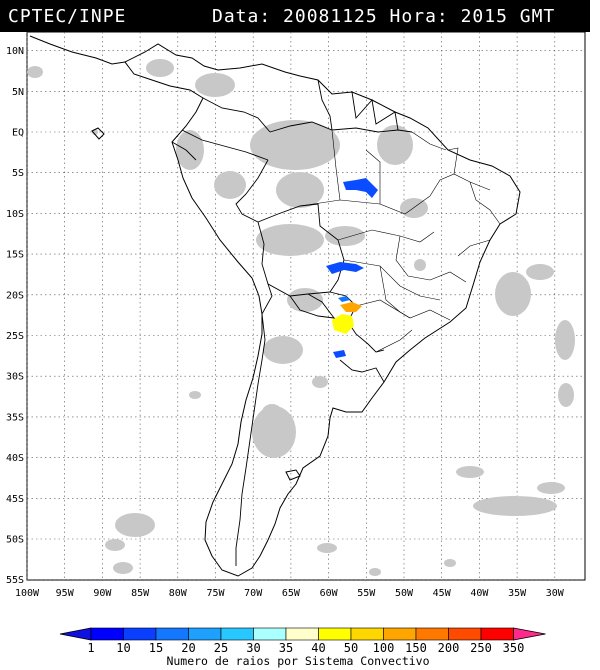 Image resolution: width=600 pixels, height=670 pixels. Describe the element at coordinates (15, 214) in the screenshot. I see `lat-label-10s: 10S` at that location.